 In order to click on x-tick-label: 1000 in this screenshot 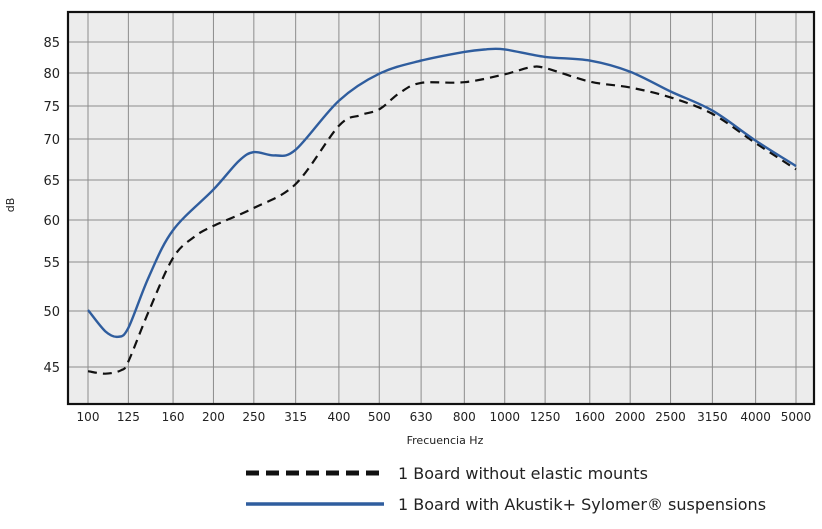, I will do `click(504, 417)`.